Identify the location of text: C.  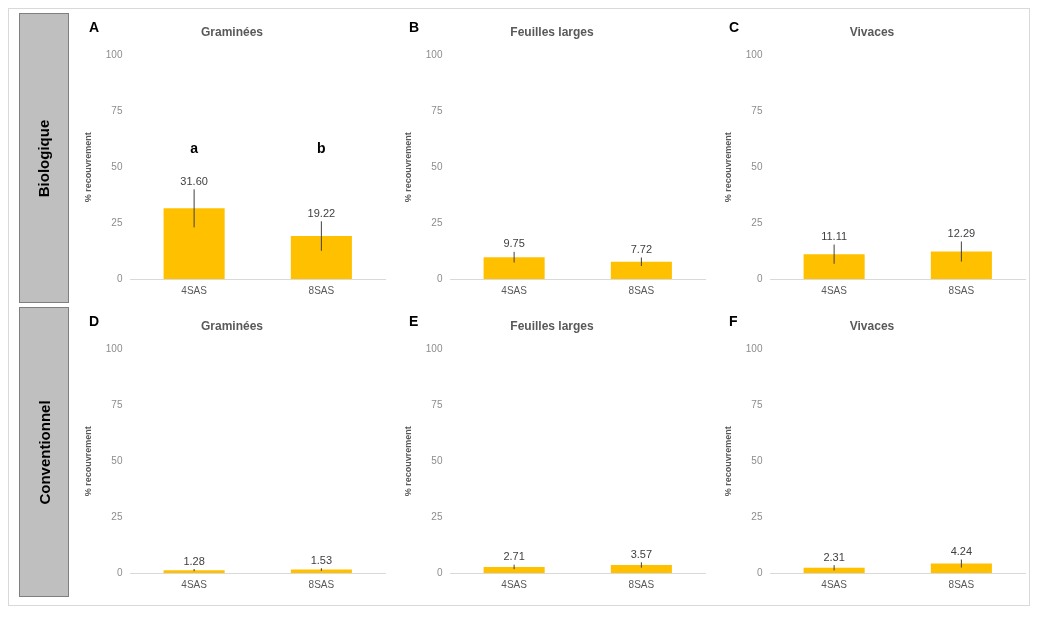
(734, 27).